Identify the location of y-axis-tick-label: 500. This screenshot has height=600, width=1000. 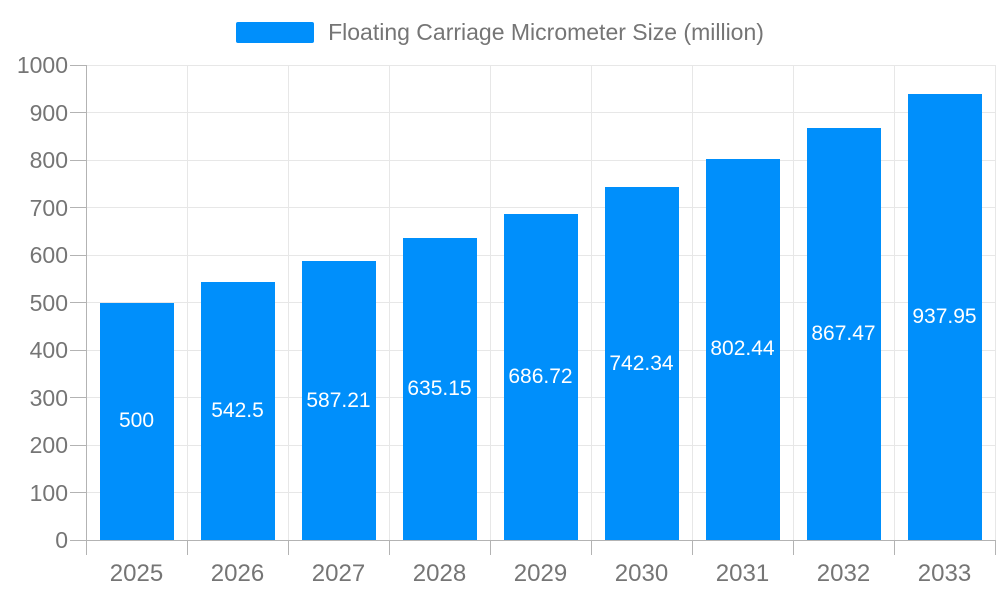
(48, 302).